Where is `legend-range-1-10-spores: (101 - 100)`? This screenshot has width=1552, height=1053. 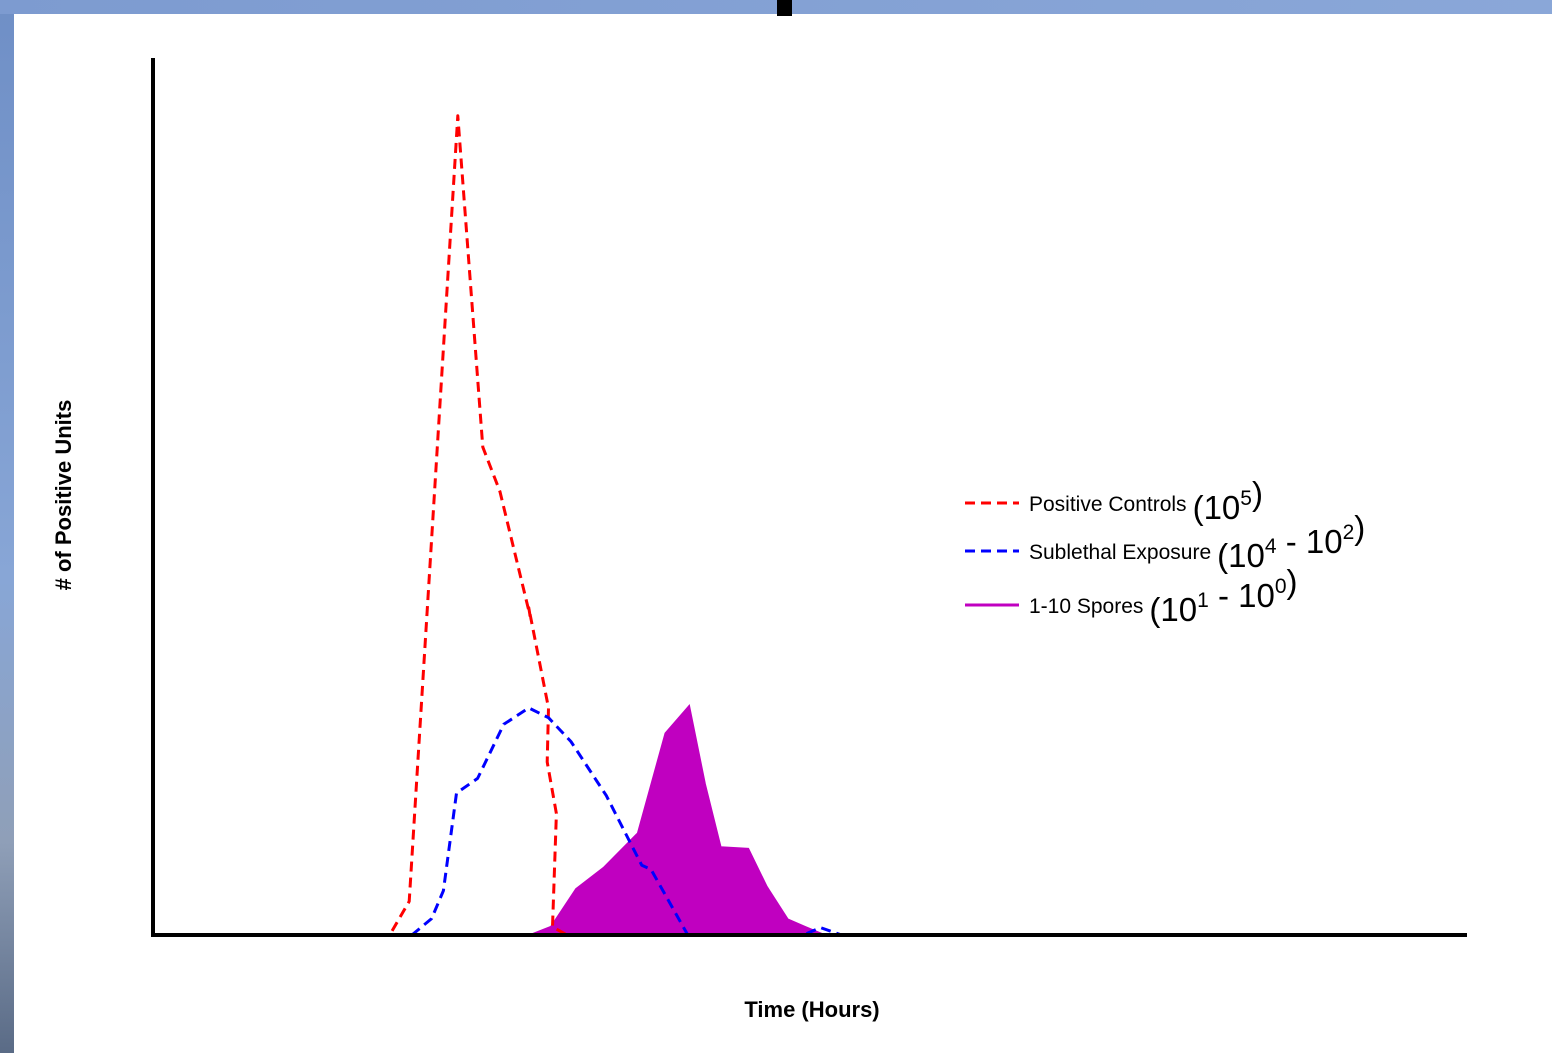
legend-range-1-10-spores: (101 - 100) is located at coordinates (1223, 595).